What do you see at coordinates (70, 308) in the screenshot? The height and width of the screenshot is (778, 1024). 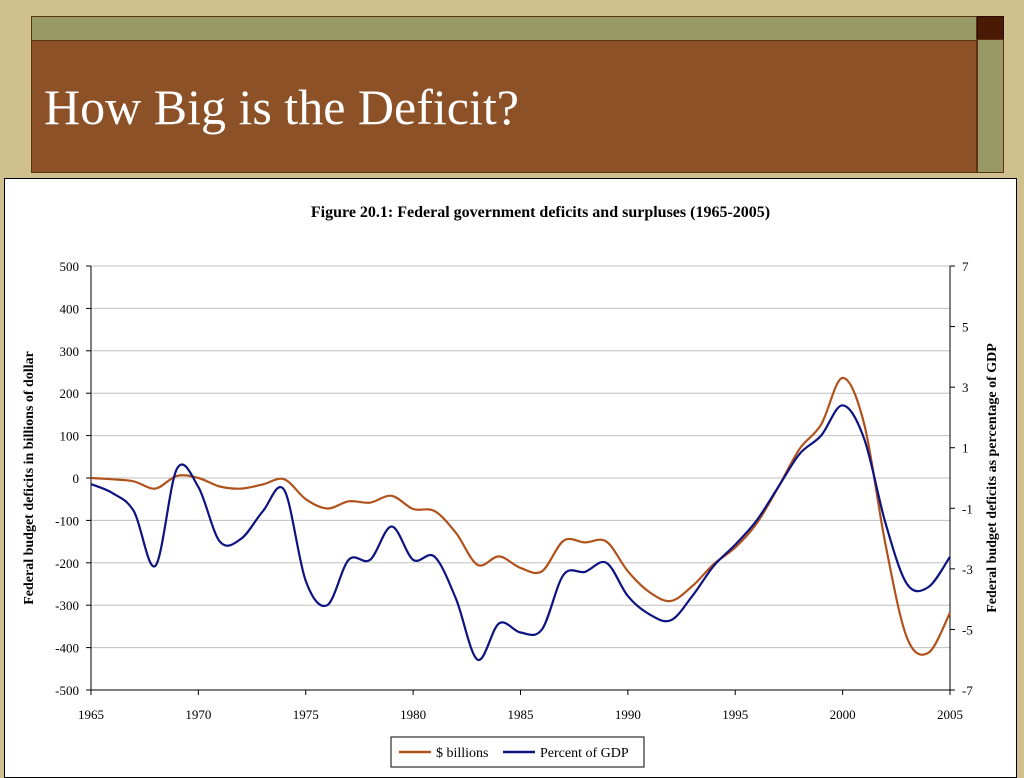 I see `y-tick-label: 400` at bounding box center [70, 308].